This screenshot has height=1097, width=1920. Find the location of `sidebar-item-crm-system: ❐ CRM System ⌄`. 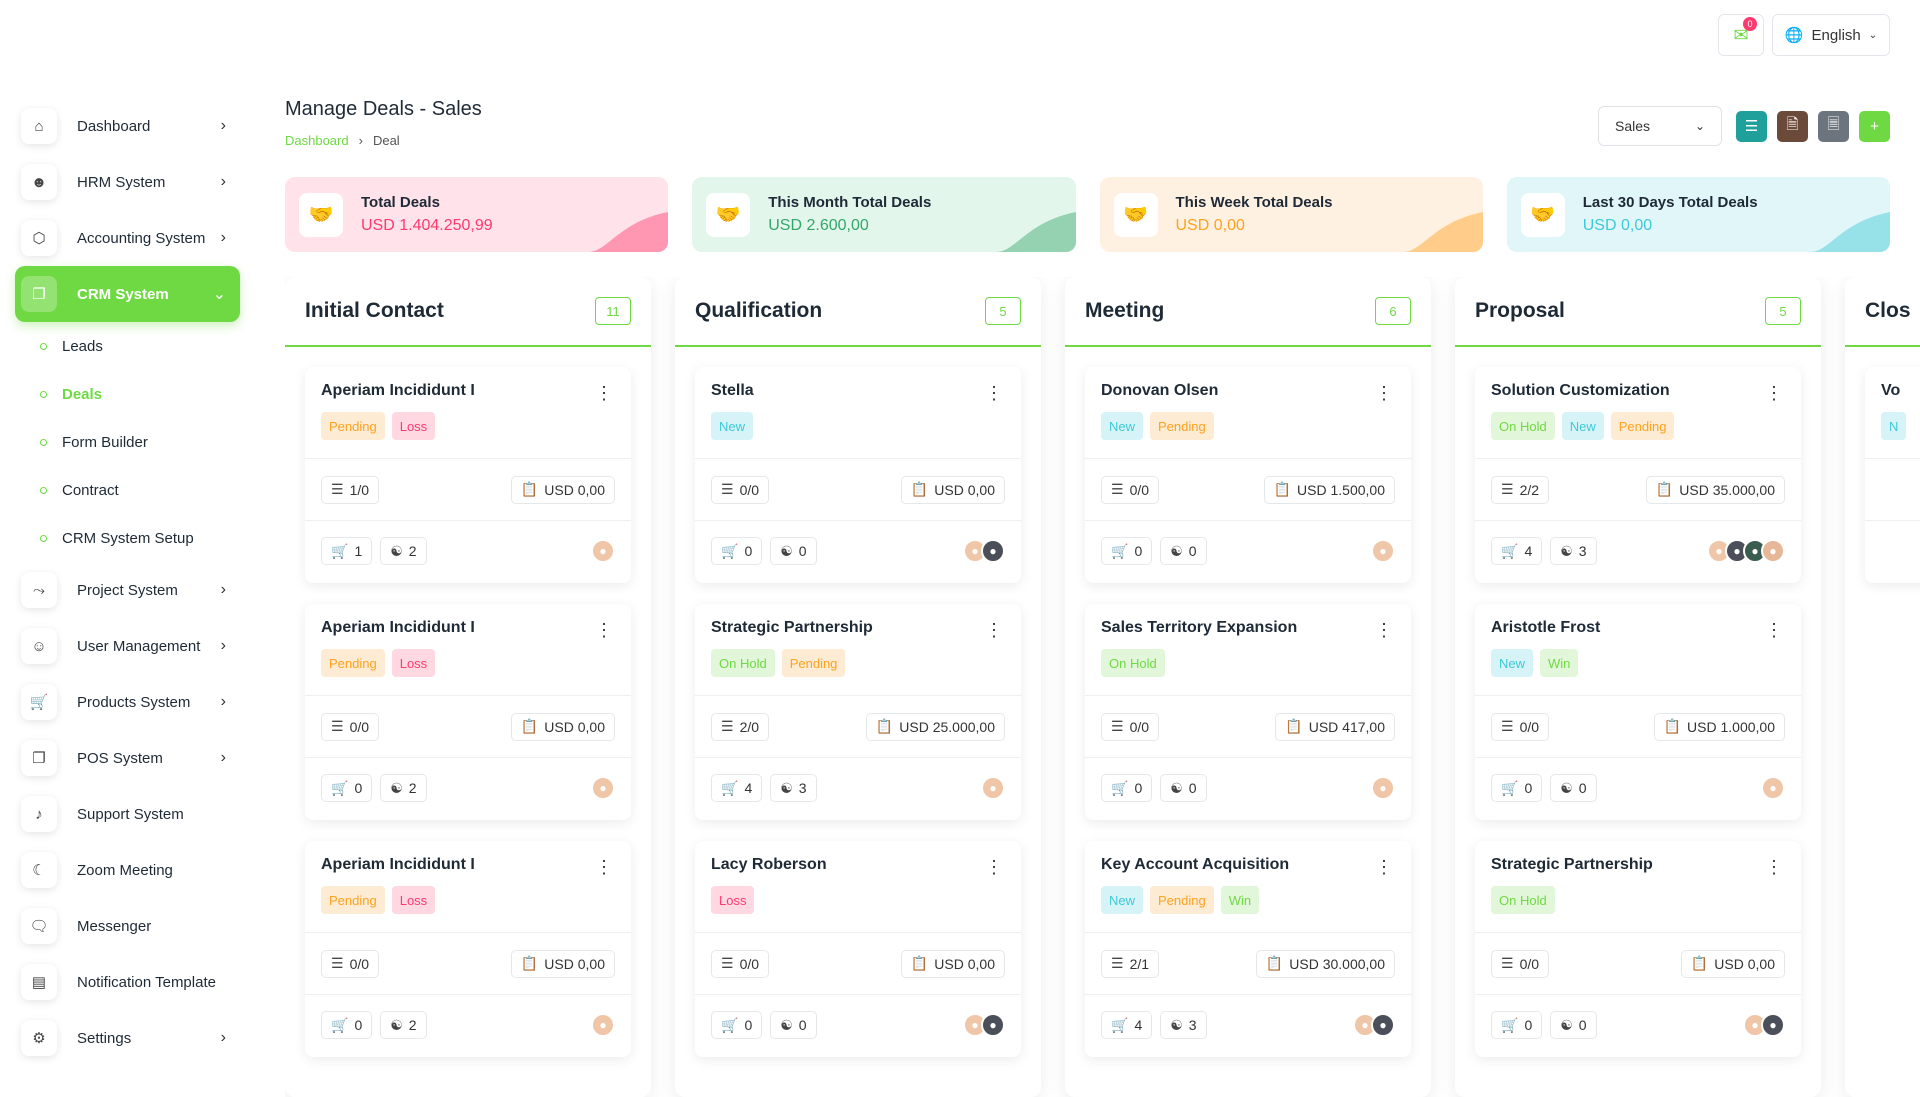

sidebar-item-crm-system: ❐ CRM System ⌄ is located at coordinates (127, 294).